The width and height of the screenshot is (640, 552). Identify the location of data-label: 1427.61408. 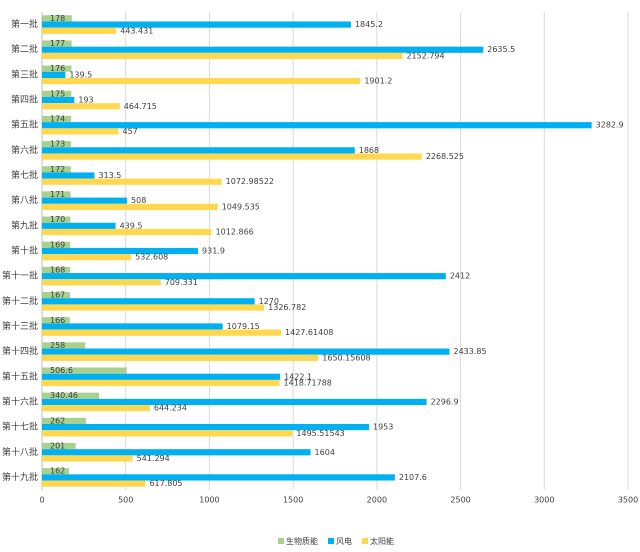
(309, 332).